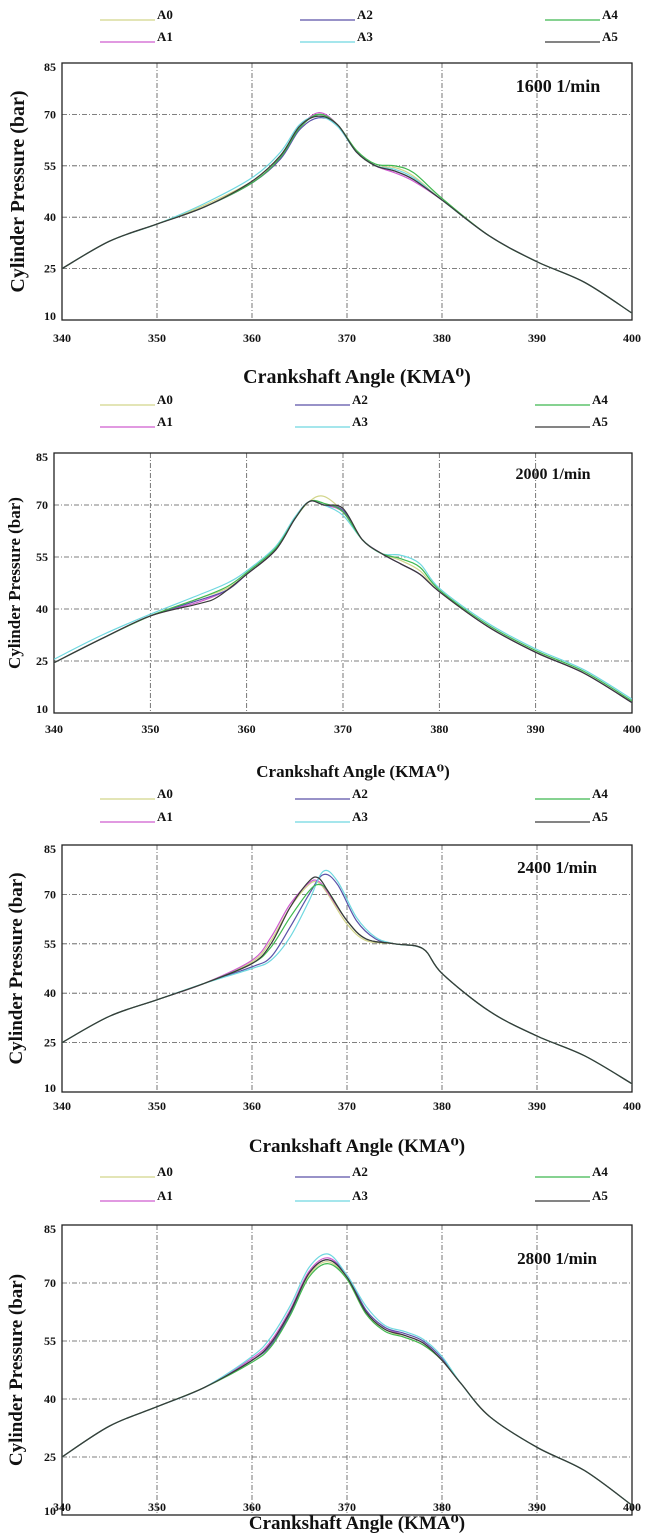  Describe the element at coordinates (557, 867) in the screenshot. I see `speed-annotation: 2400 1/min` at that location.